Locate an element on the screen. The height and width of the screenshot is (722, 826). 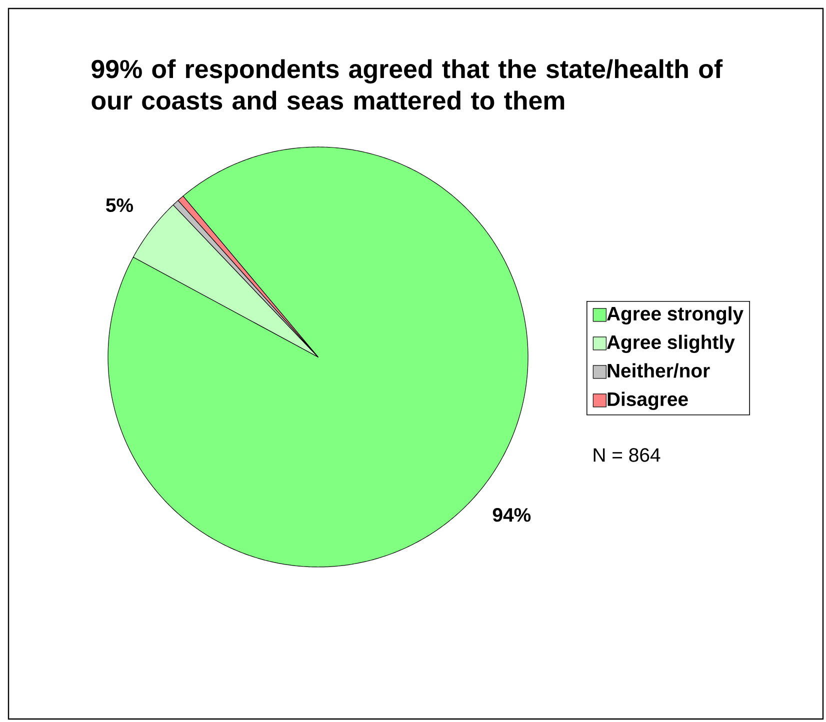
legend-label: Disagree is located at coordinates (648, 401).